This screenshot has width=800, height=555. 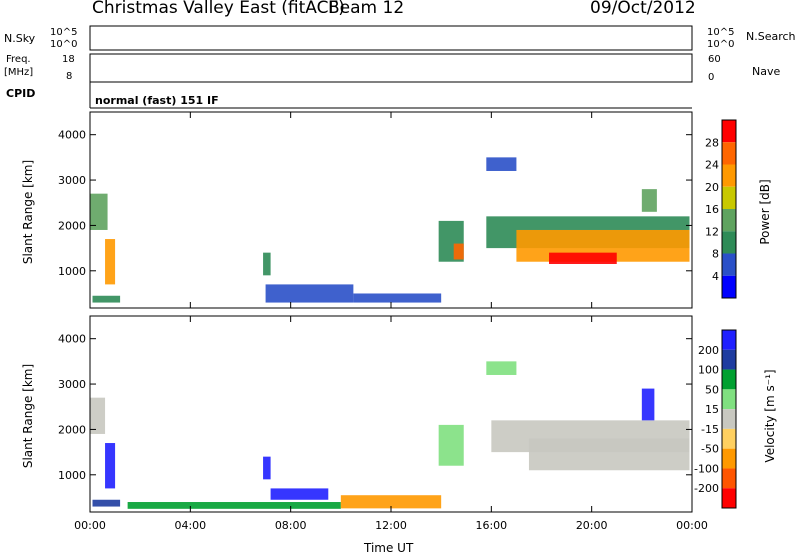 I want to click on power-colorbar-frame, so click(x=729, y=209).